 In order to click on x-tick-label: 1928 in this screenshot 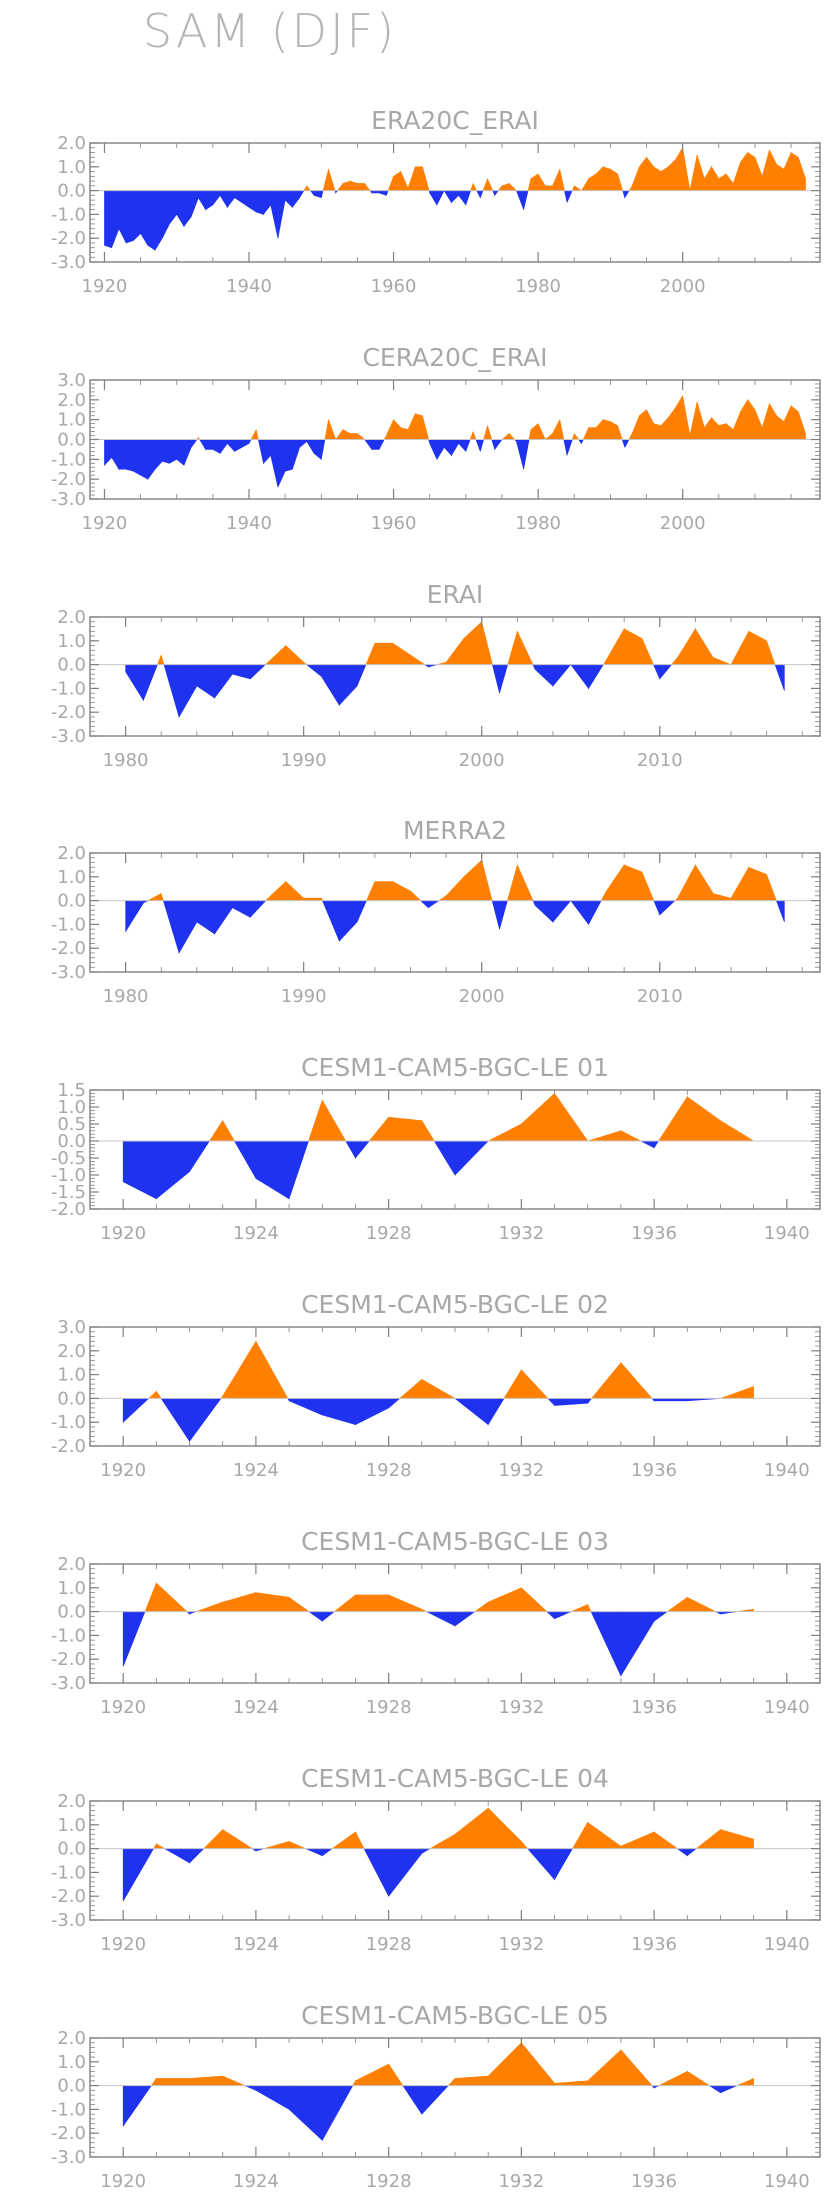, I will do `click(389, 1707)`.